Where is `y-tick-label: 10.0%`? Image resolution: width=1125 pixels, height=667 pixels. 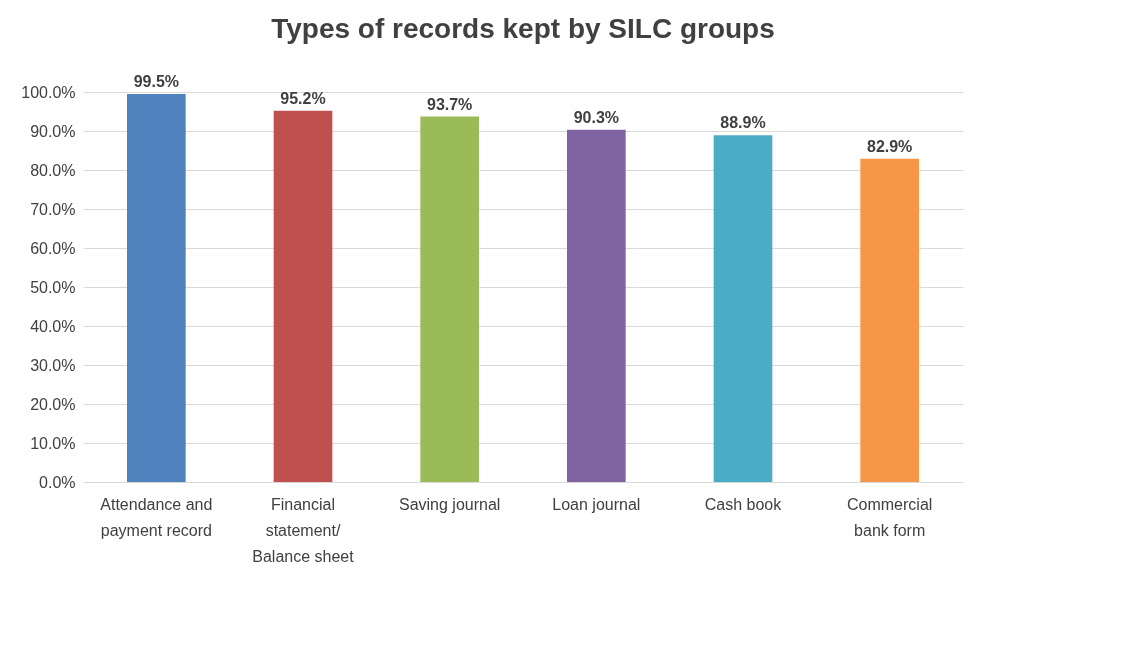 y-tick-label: 10.0% is located at coordinates (53, 443).